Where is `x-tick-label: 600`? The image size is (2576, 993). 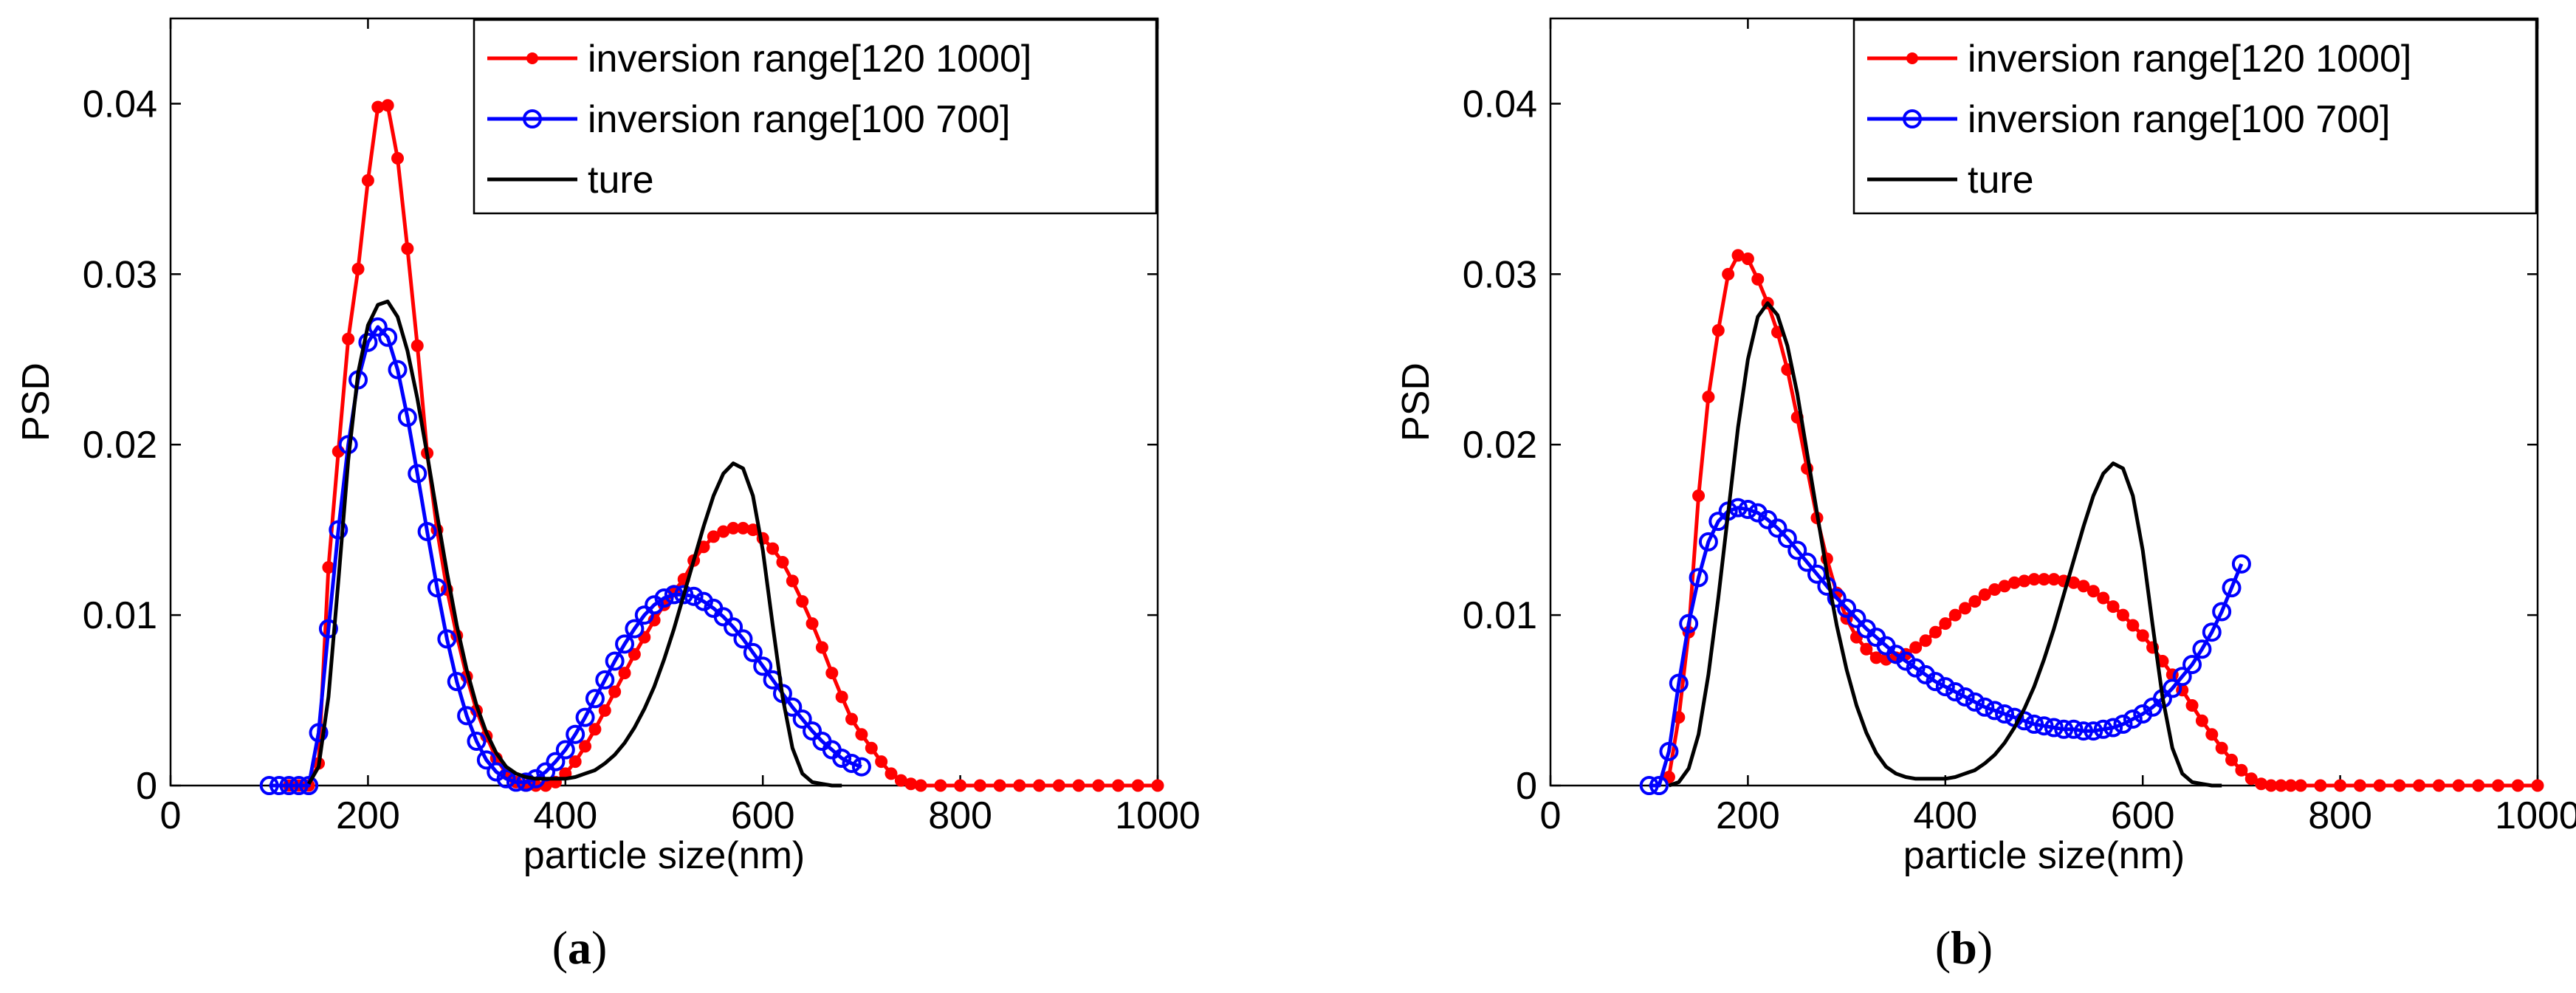
x-tick-label: 600 is located at coordinates (2143, 815).